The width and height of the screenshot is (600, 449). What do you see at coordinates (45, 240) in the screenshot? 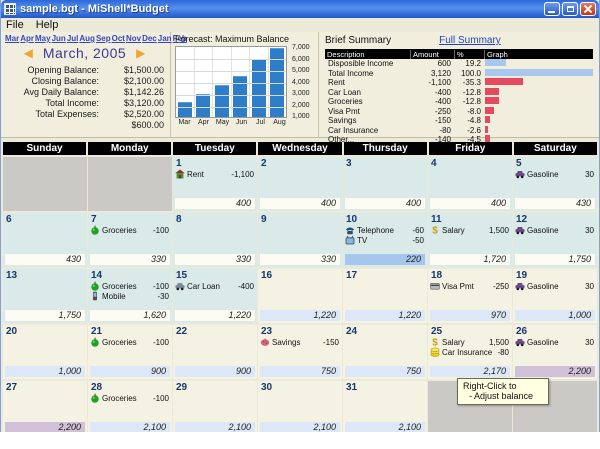
I see `day-cell-6: 6 430` at bounding box center [45, 240].